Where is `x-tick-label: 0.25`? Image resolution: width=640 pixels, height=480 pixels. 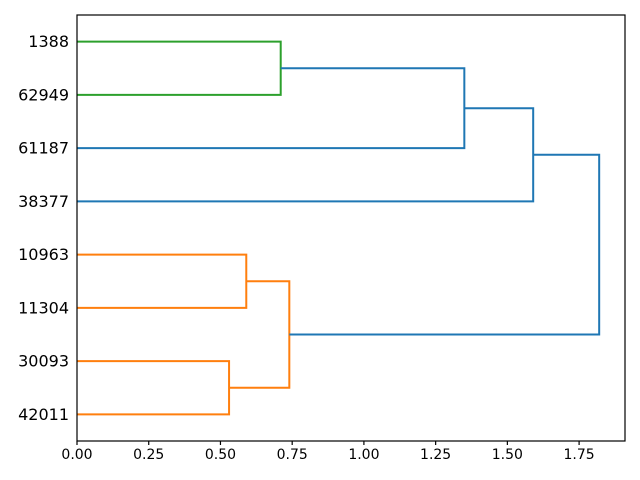
x-tick-label: 0.25 is located at coordinates (148, 455).